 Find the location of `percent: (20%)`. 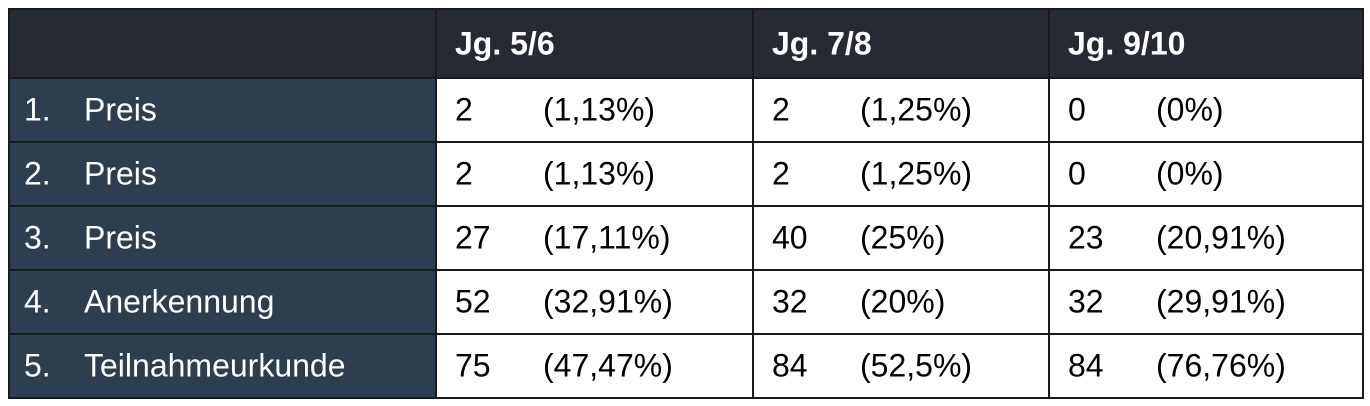

percent: (20%) is located at coordinates (903, 301).